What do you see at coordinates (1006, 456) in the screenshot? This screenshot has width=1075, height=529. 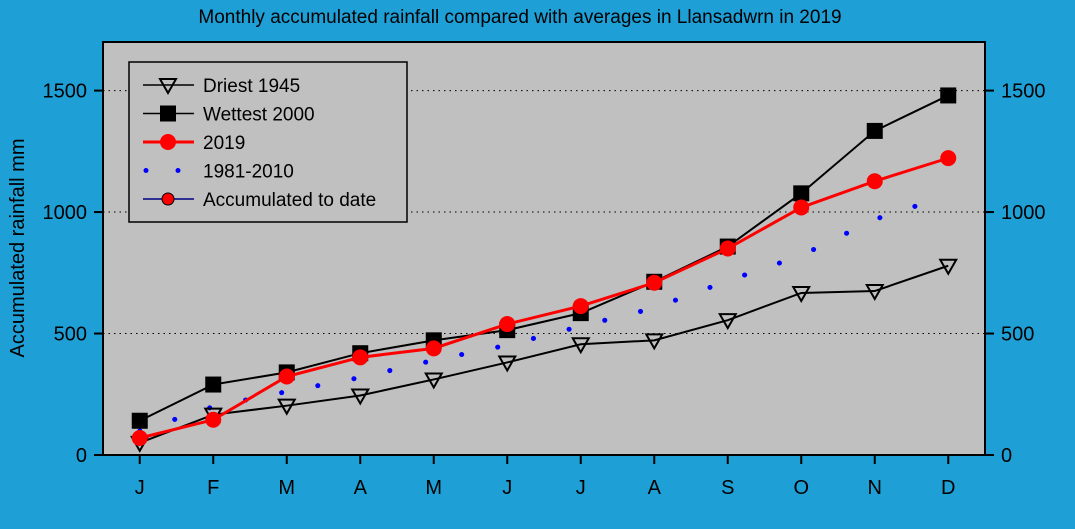 I see `y-tick-label-right: 0` at bounding box center [1006, 456].